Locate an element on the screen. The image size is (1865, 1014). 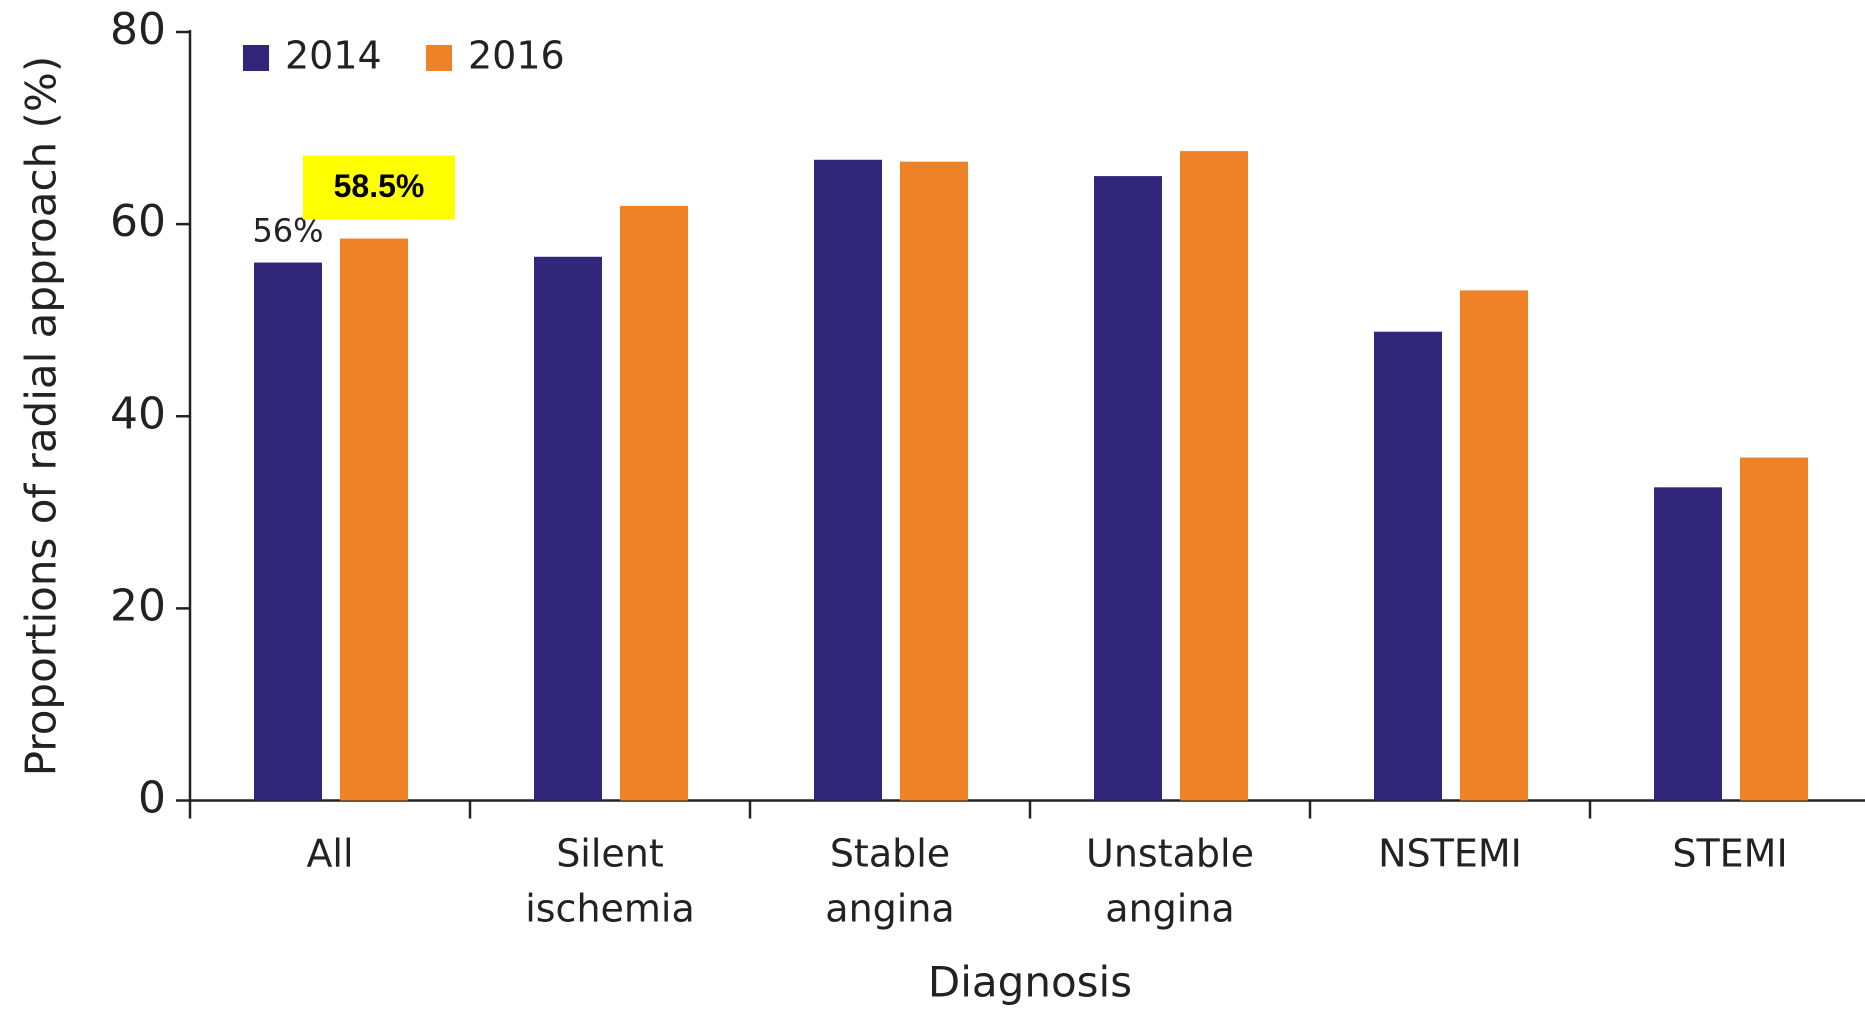
y-tick-label: 60 is located at coordinates (138, 221).